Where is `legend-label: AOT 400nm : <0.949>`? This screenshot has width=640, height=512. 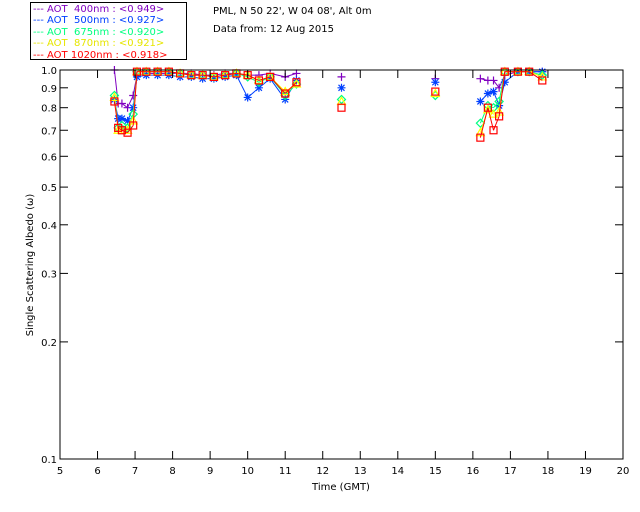
legend-label: AOT 400nm : <0.949> is located at coordinates (106, 9).